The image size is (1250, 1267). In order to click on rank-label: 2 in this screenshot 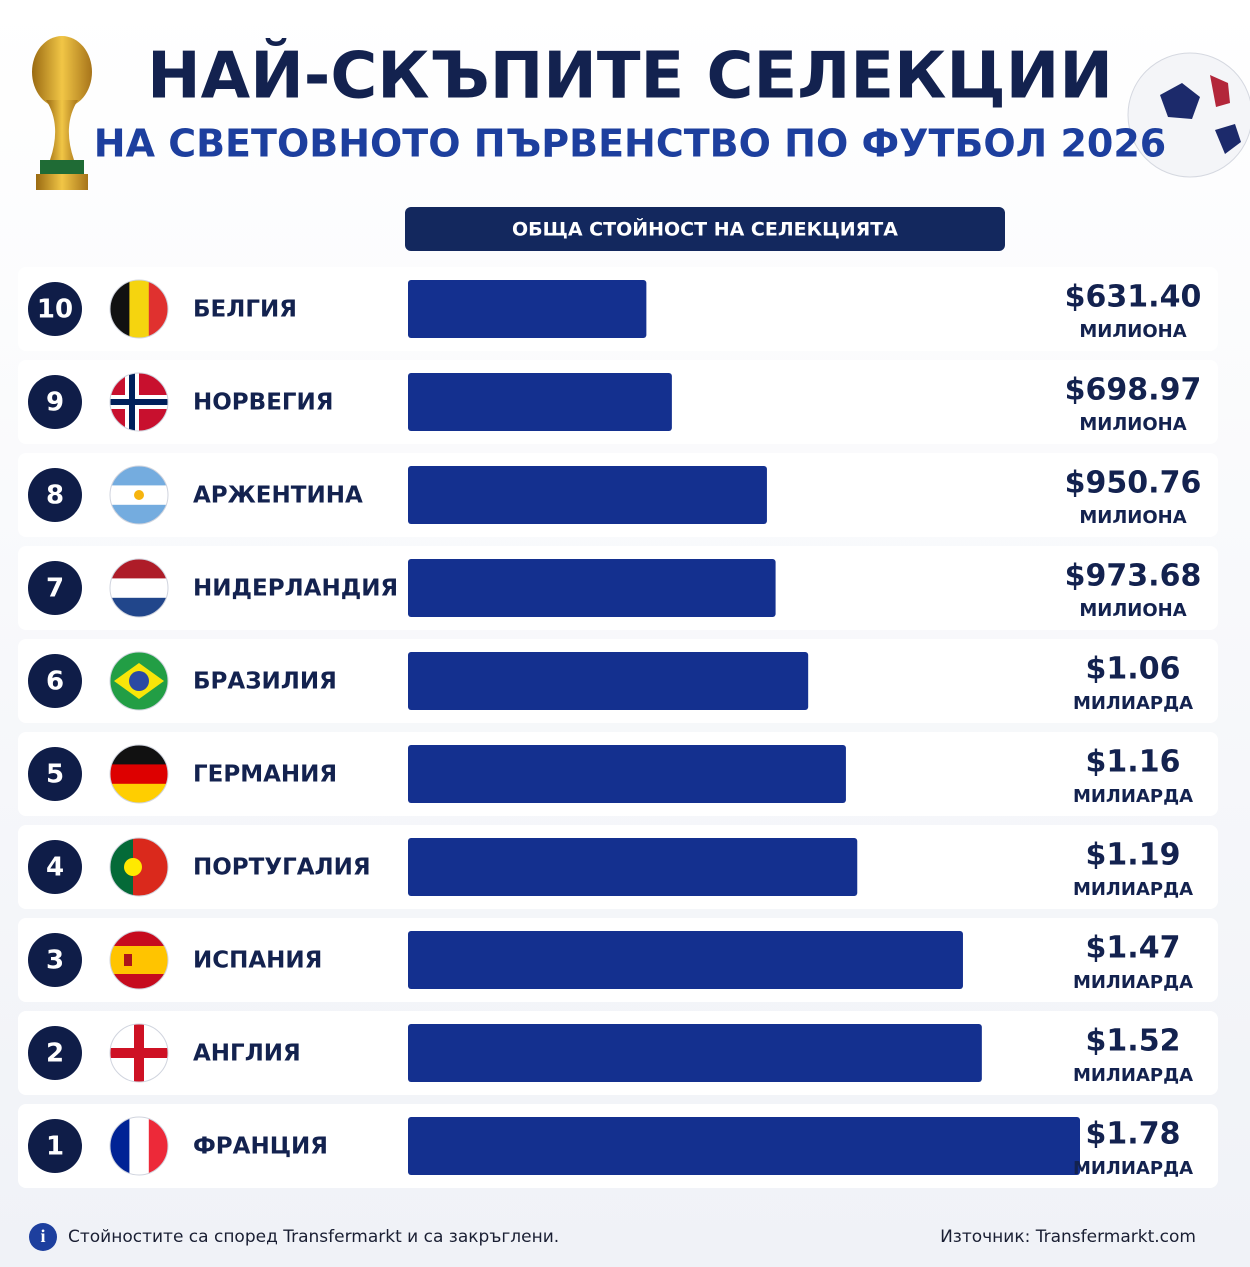, I will do `click(55, 1054)`.